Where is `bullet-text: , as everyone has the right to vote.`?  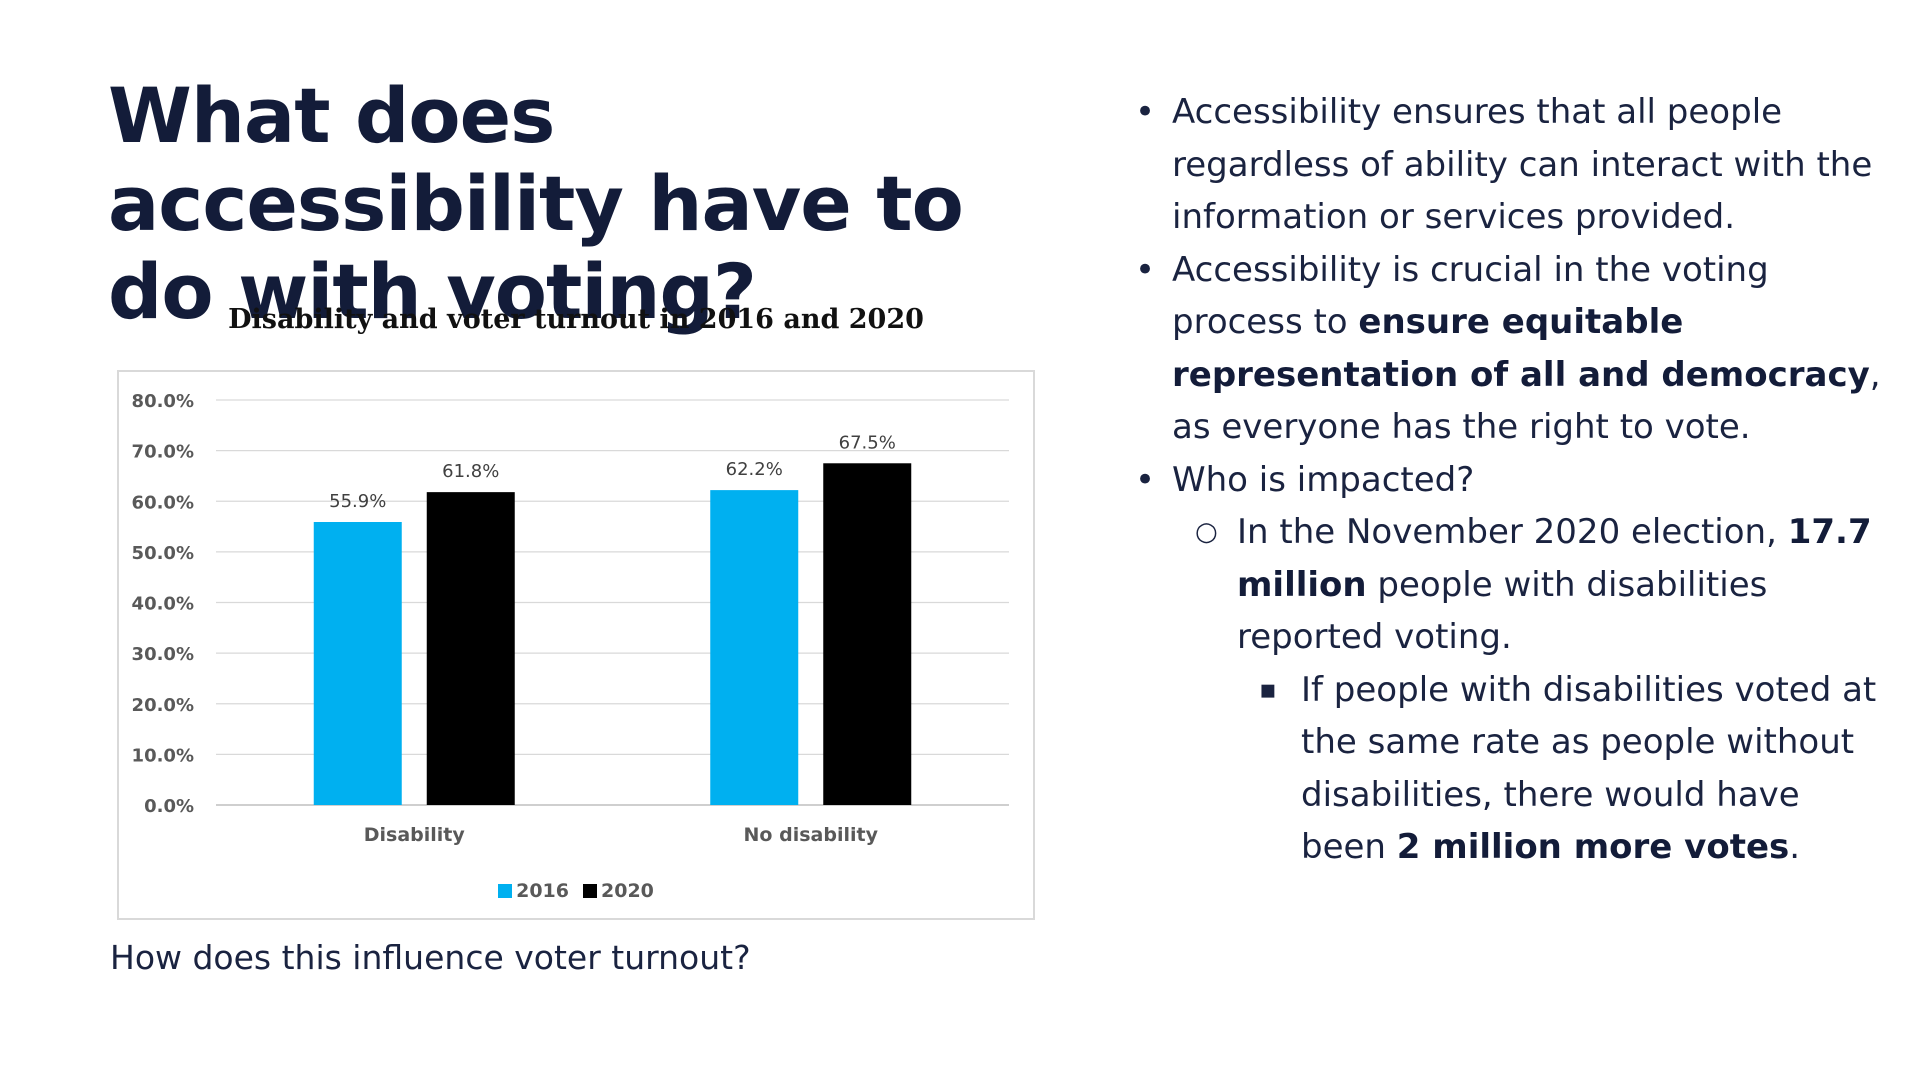 bullet-text: , as everyone has the right to vote. is located at coordinates (1526, 401).